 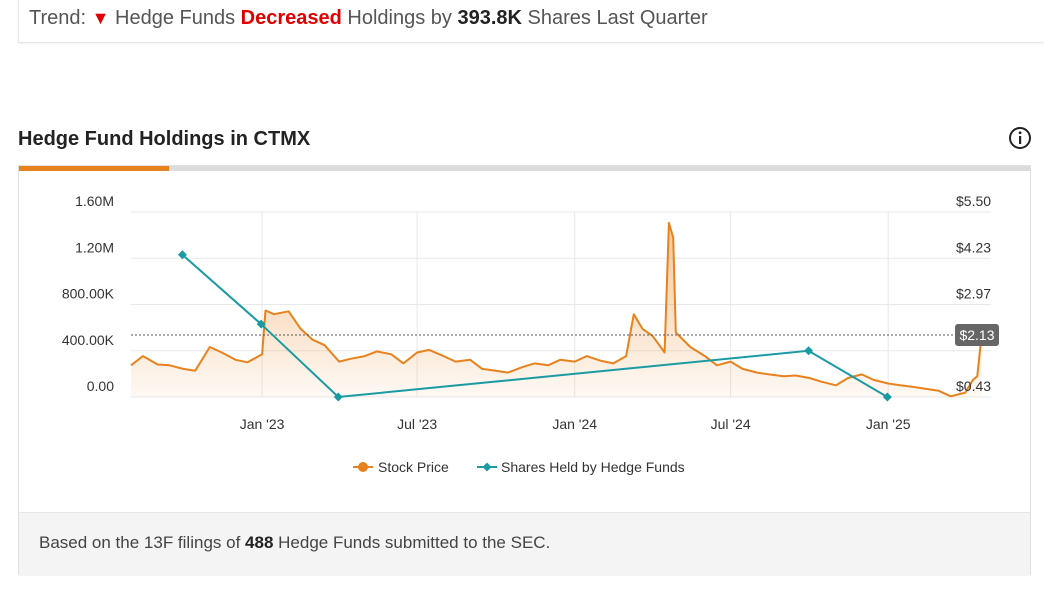 What do you see at coordinates (164, 139) in the screenshot?
I see `section-title: Hedge Fund Holdings in CTMX` at bounding box center [164, 139].